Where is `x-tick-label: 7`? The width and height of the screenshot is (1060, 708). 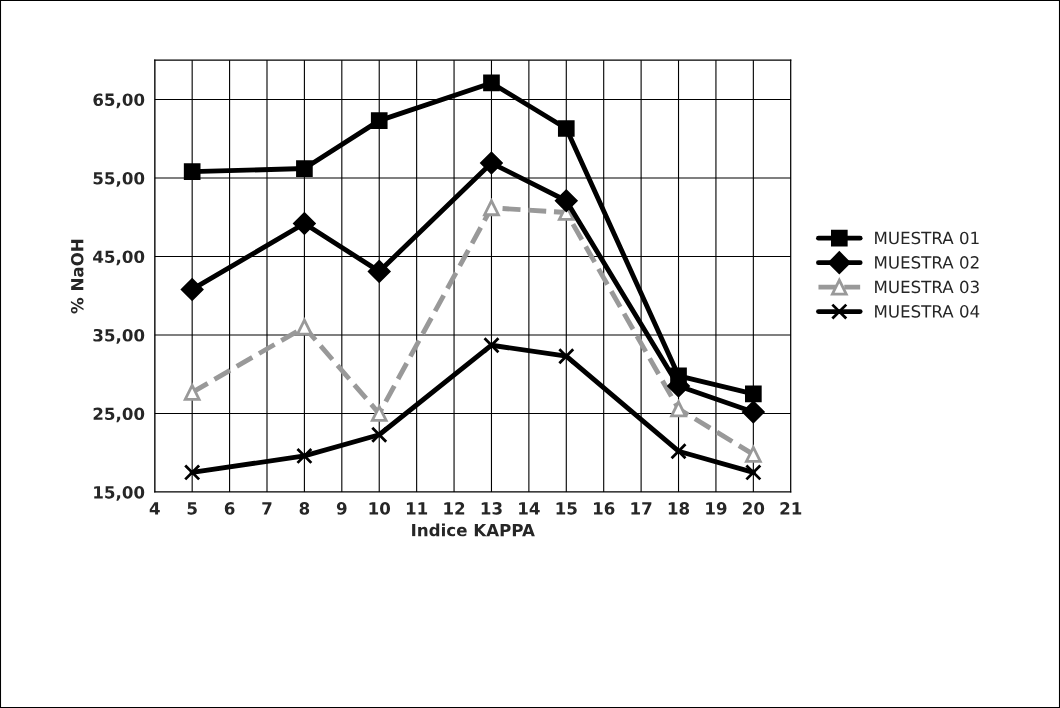
x-tick-label: 7 is located at coordinates (267, 508).